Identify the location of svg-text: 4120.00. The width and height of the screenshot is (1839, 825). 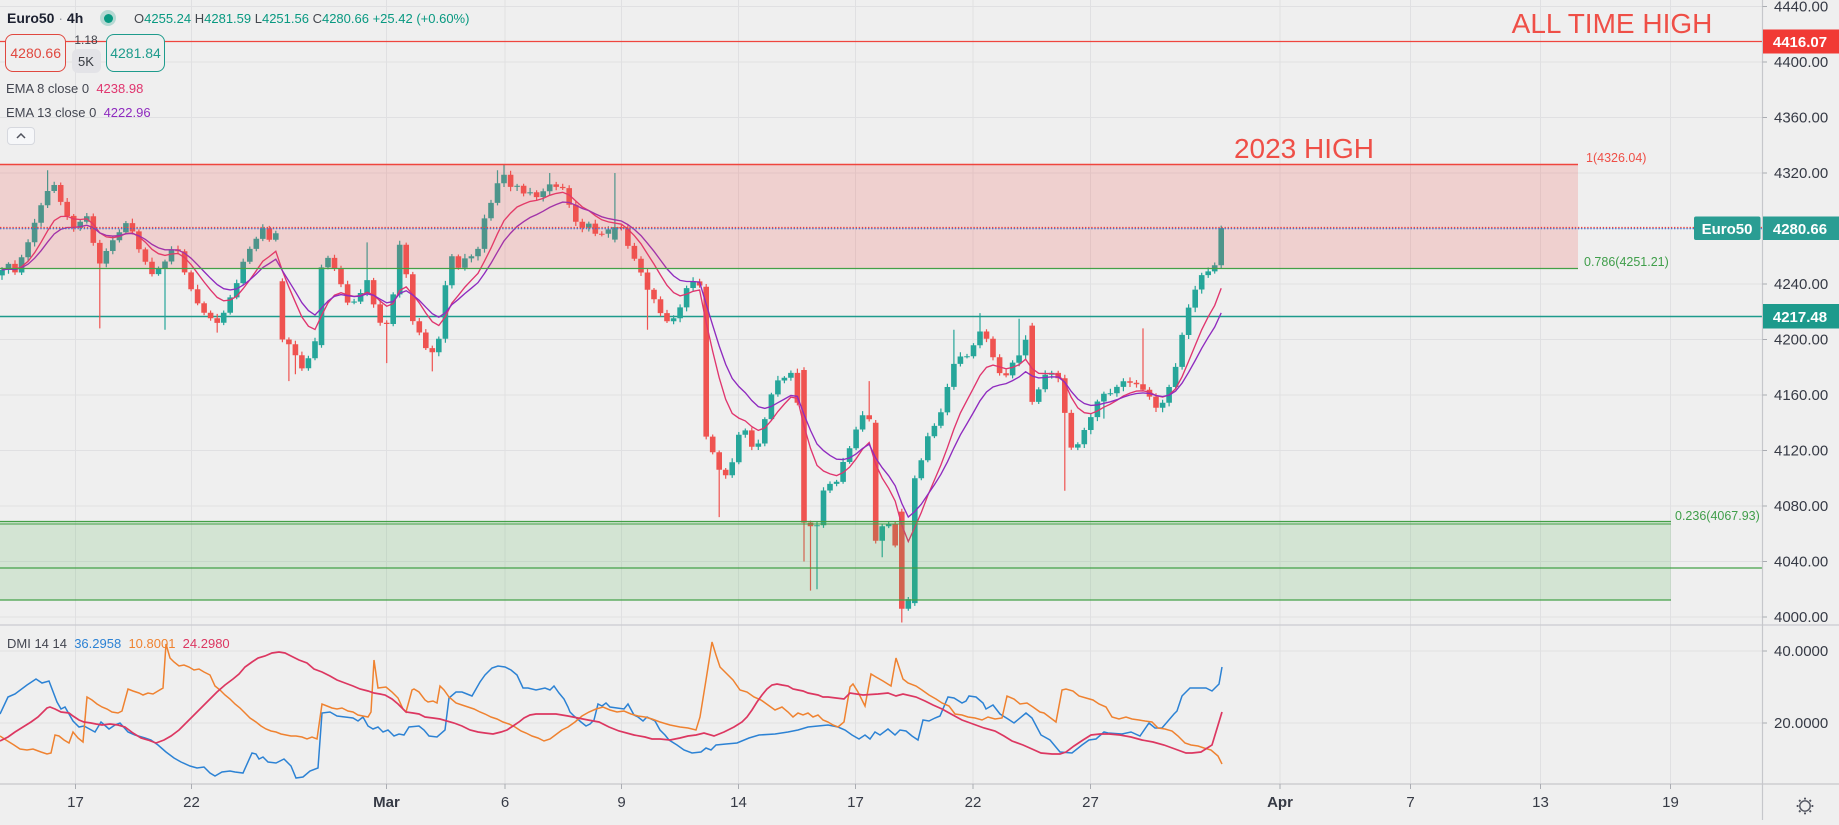
(1801, 451).